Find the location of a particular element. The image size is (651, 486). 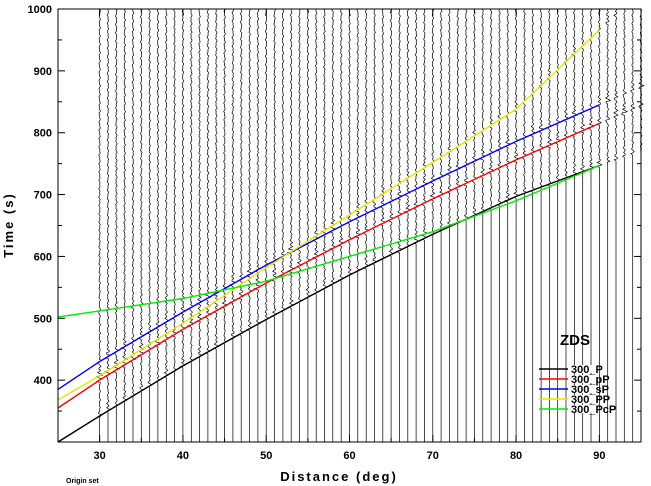

y-tick-label: 600 is located at coordinates (43, 257).